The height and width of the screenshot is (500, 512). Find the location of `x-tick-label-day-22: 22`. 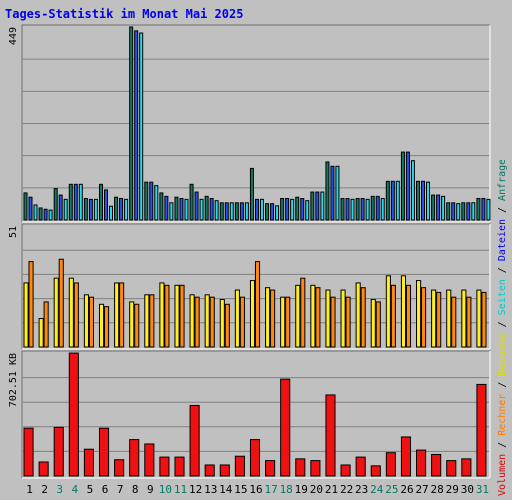

x-tick-label-day-22: 22 is located at coordinates (346, 489).